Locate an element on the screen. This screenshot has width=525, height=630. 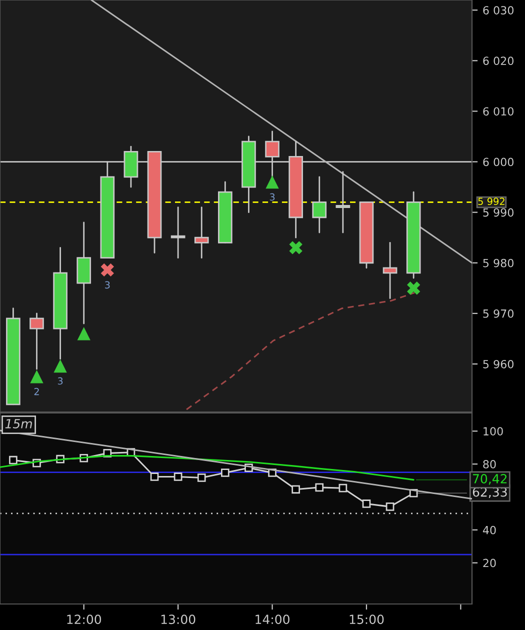
x-tick-label: 12:00 is located at coordinates (84, 619).